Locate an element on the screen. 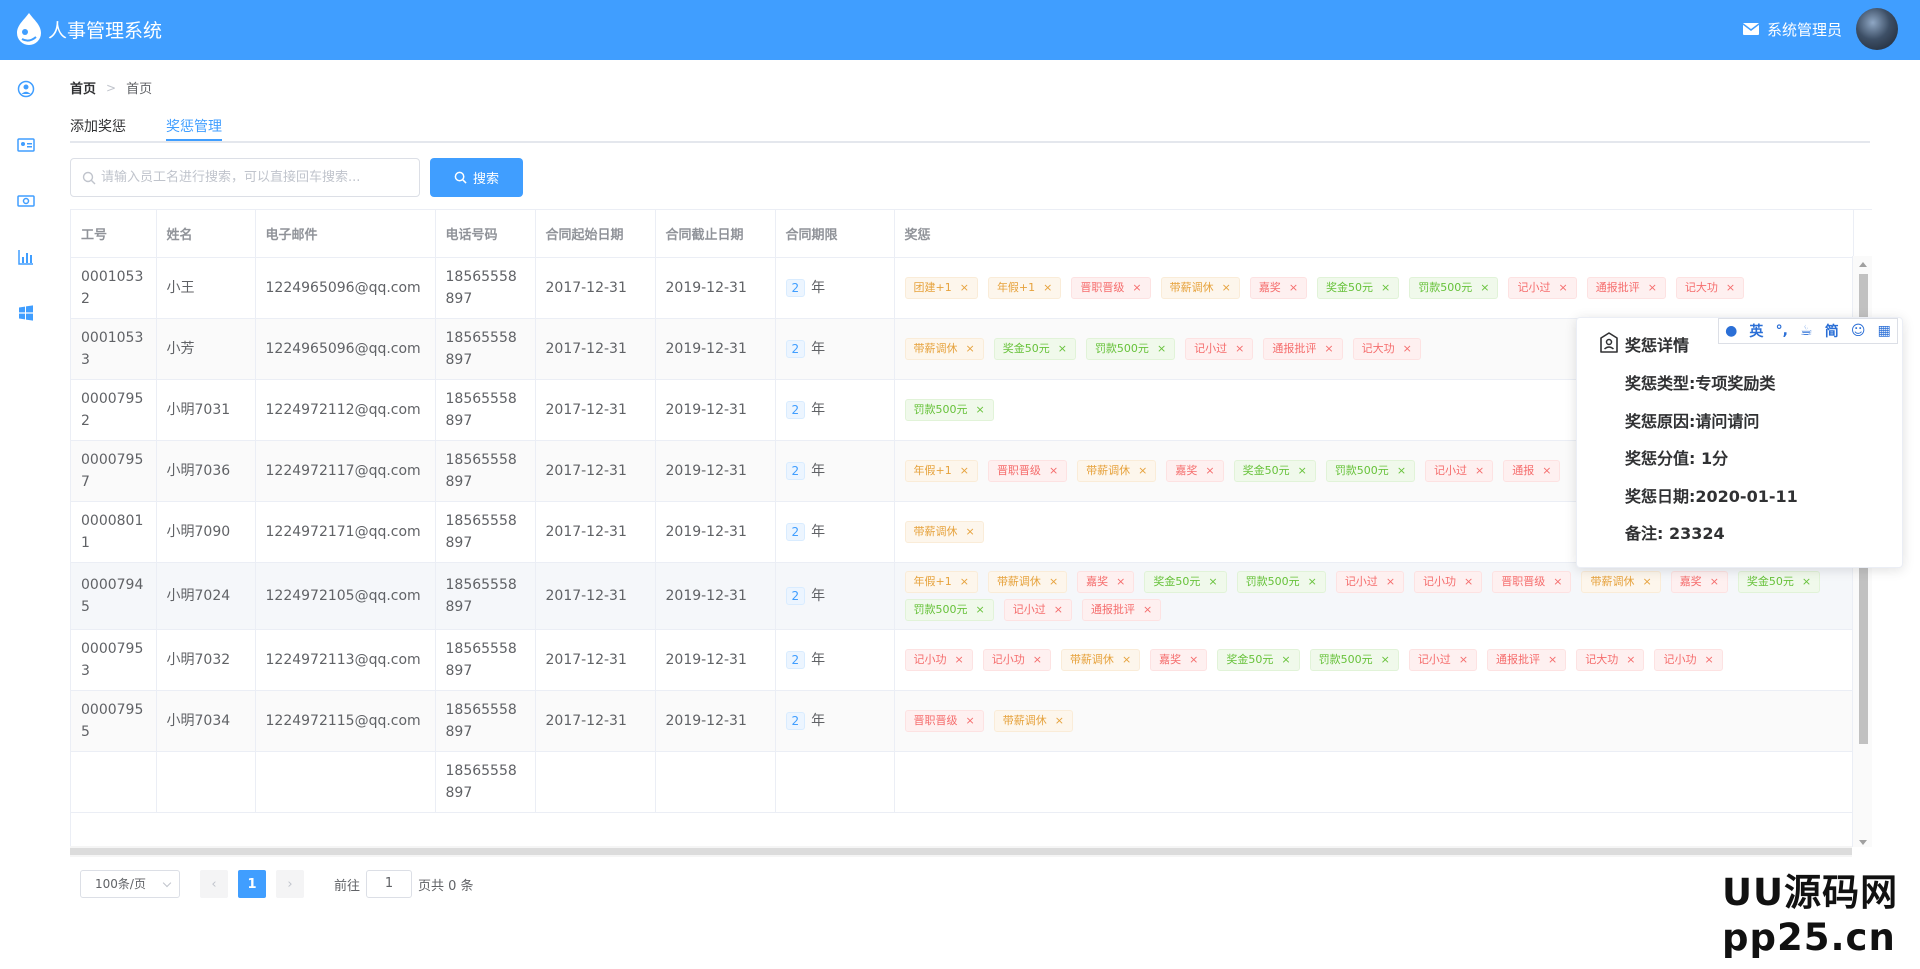 The width and height of the screenshot is (1920, 969). col-header-name: 姓名 is located at coordinates (206, 234).